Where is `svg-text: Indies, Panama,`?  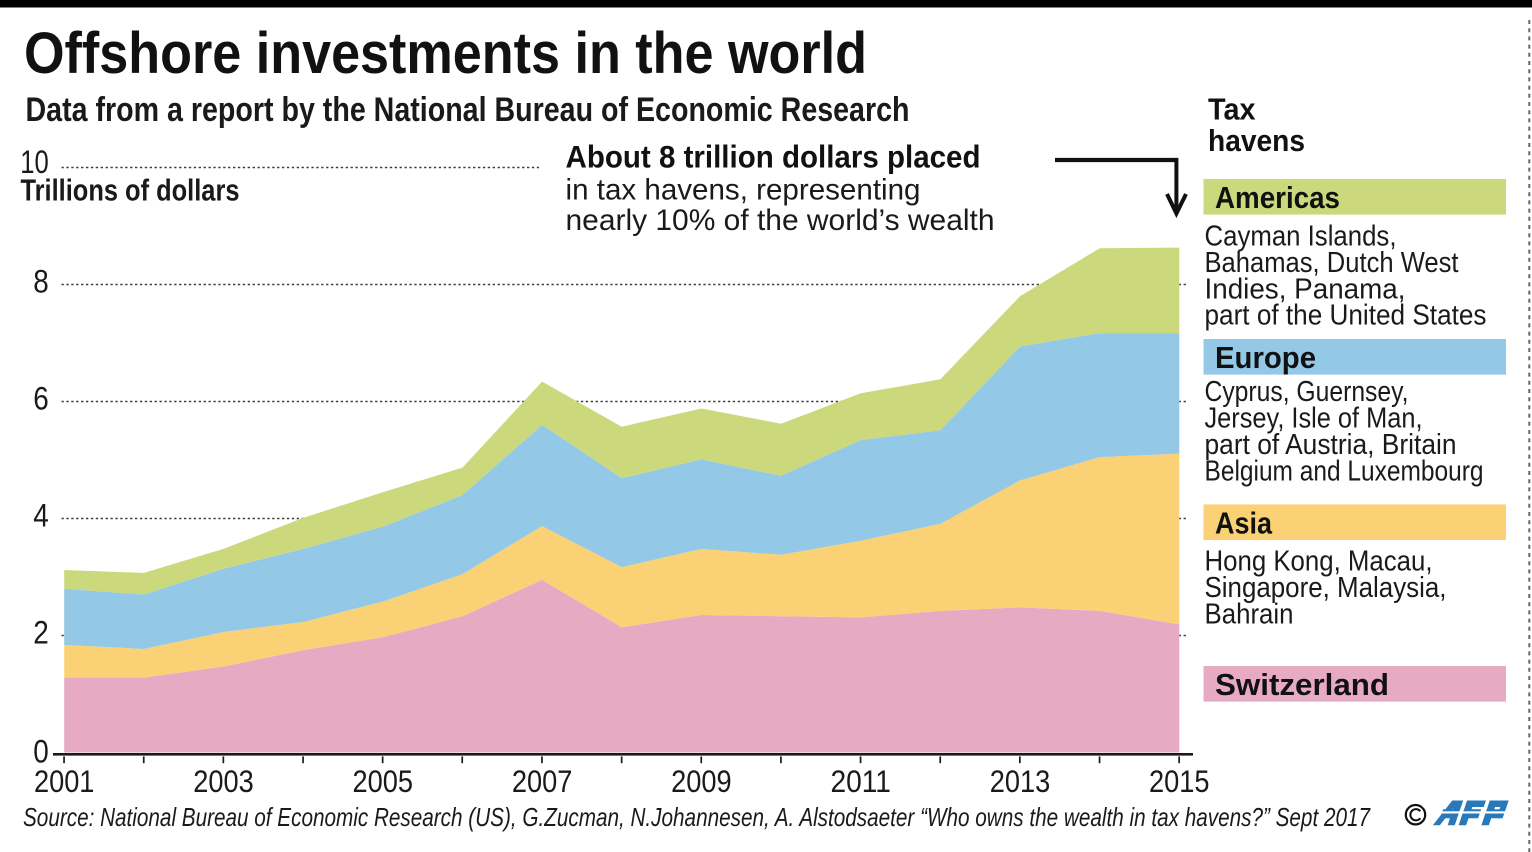 svg-text: Indies, Panama, is located at coordinates (1305, 289).